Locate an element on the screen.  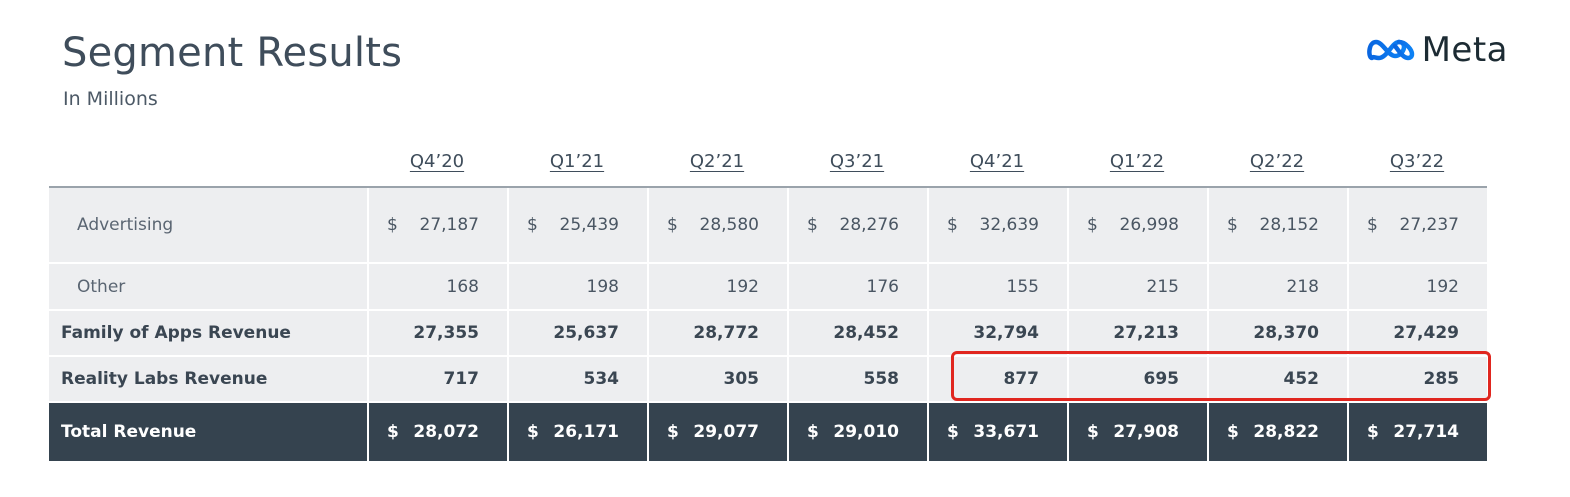
row-label: Reality Labs Revenue is located at coordinates (208, 380).